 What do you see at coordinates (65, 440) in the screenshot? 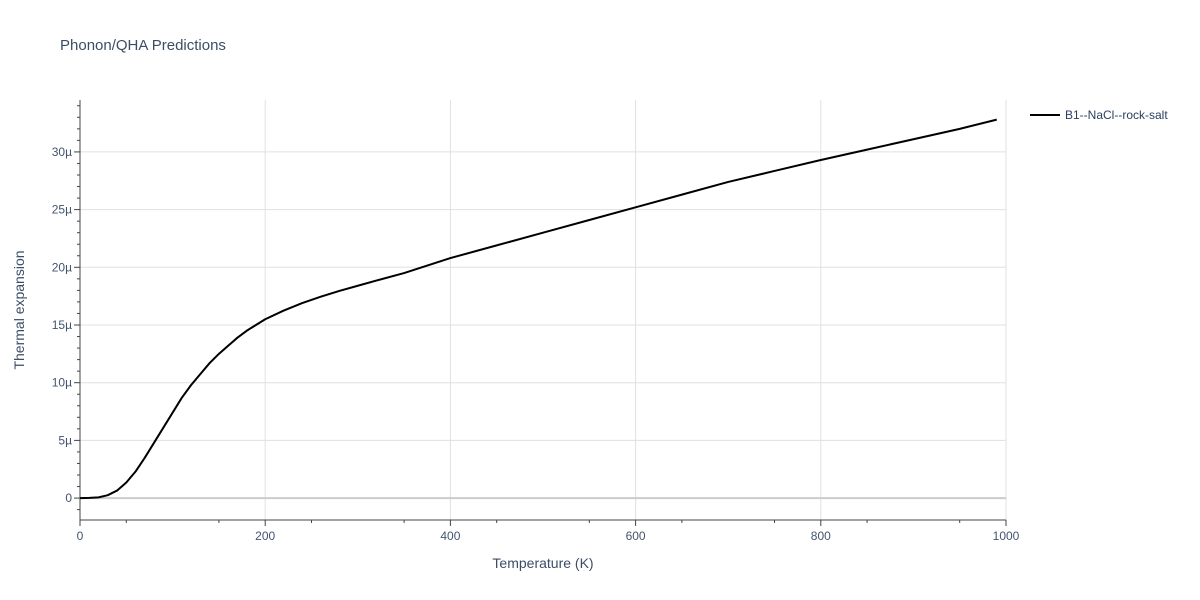
I see `y-tick-label: 5µ` at bounding box center [65, 440].